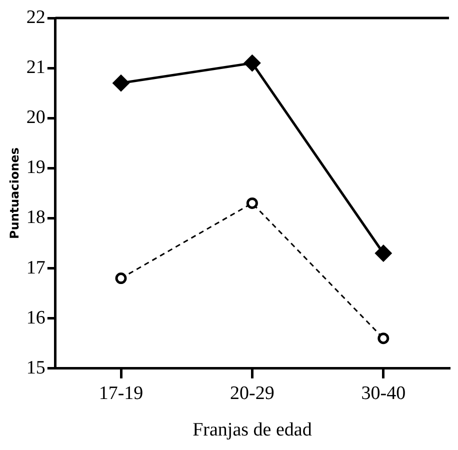  Describe the element at coordinates (36, 117) in the screenshot. I see `y-tick-label: 20` at that location.